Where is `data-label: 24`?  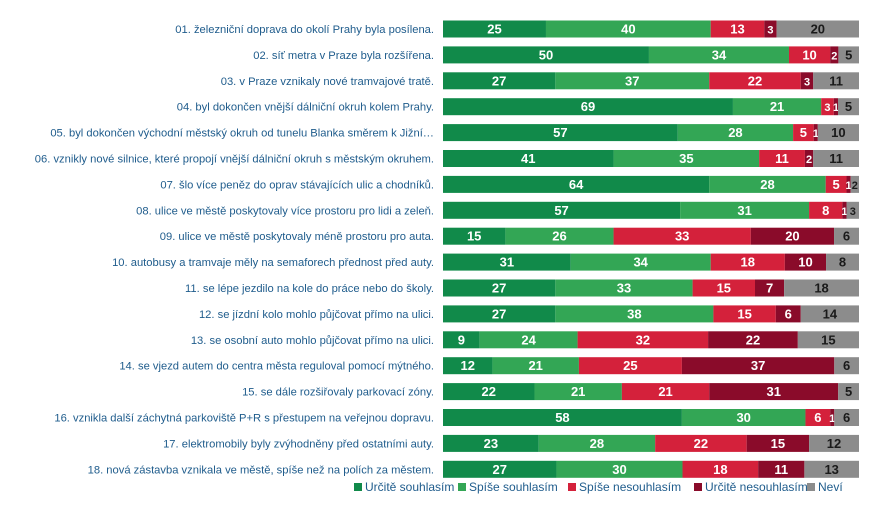 data-label: 24 is located at coordinates (528, 339).